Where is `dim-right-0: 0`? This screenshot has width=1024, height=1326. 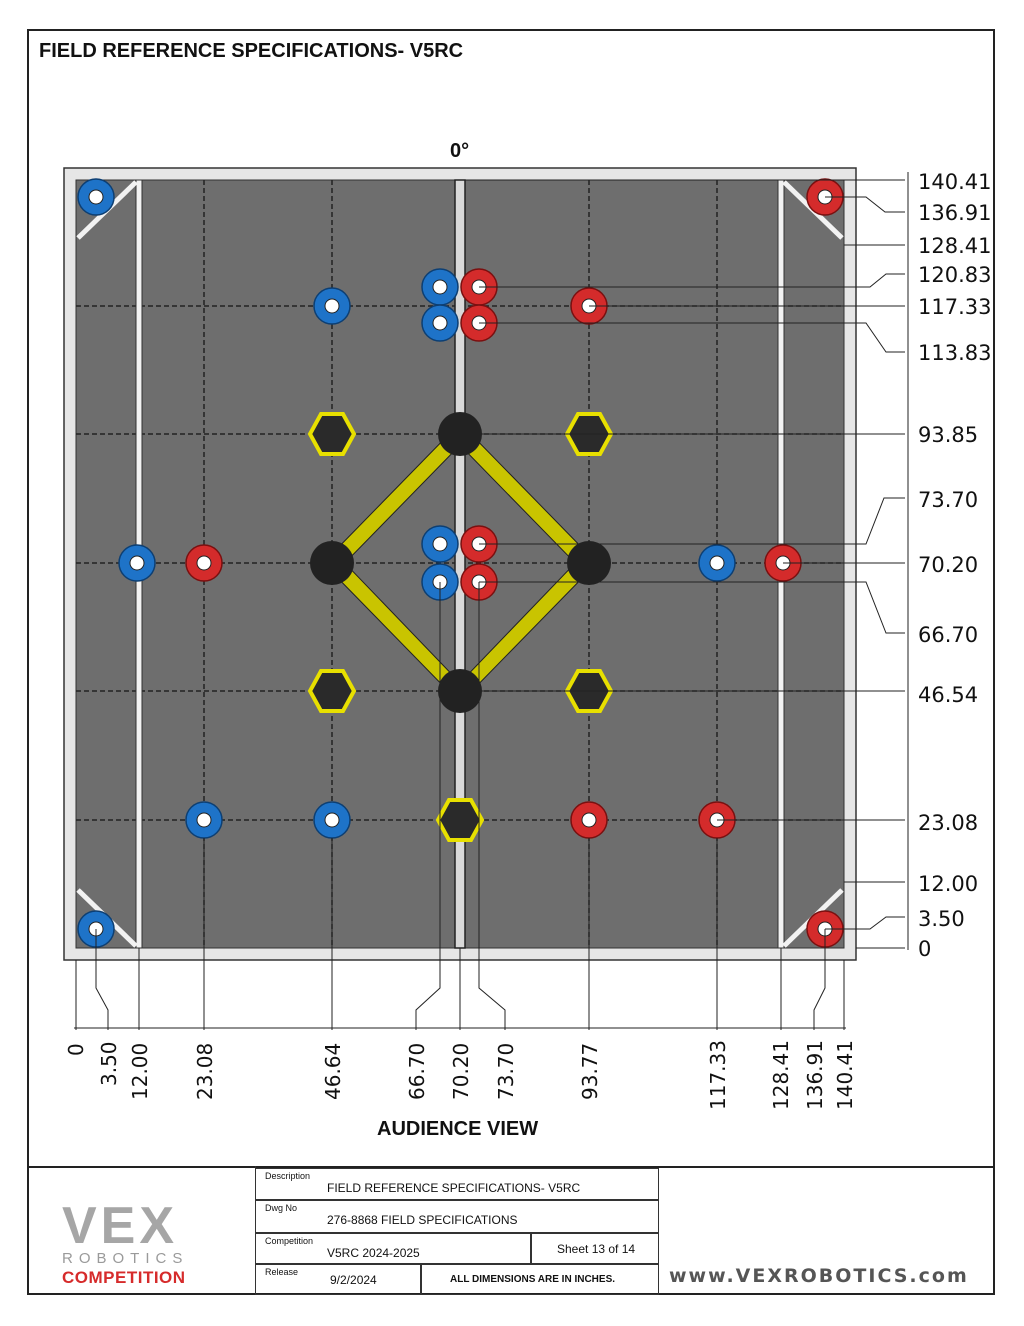
dim-right-0: 0 is located at coordinates (925, 949).